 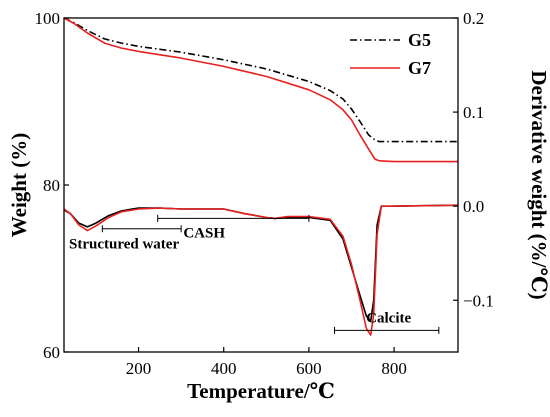 I want to click on x-tick-label-200: 200, so click(x=139, y=368).